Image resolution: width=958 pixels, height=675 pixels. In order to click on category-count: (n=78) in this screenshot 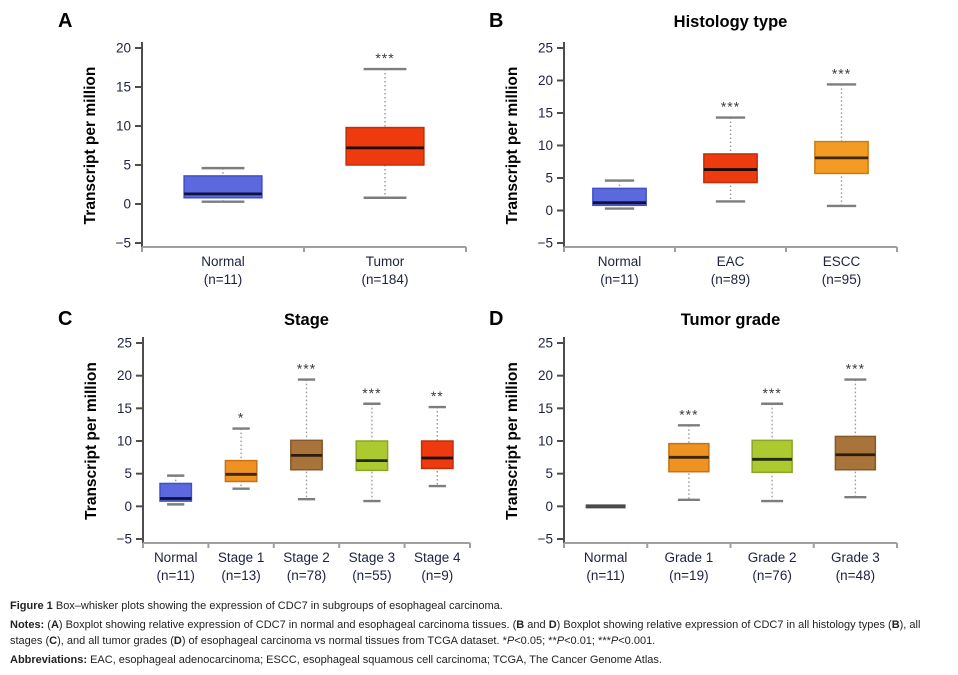, I will do `click(306, 575)`.